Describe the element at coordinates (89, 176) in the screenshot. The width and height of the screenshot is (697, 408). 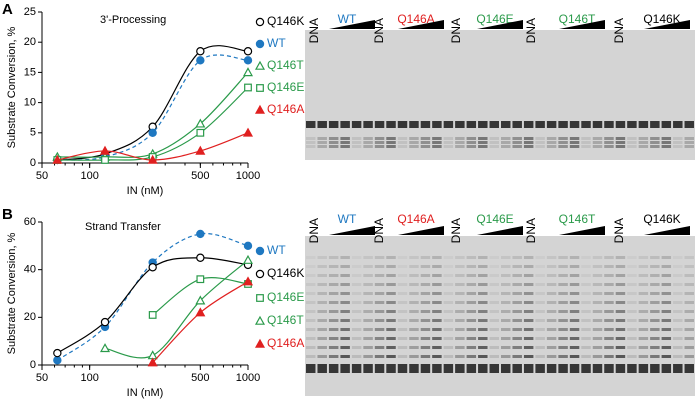
I see `x-tick-label: 100` at that location.